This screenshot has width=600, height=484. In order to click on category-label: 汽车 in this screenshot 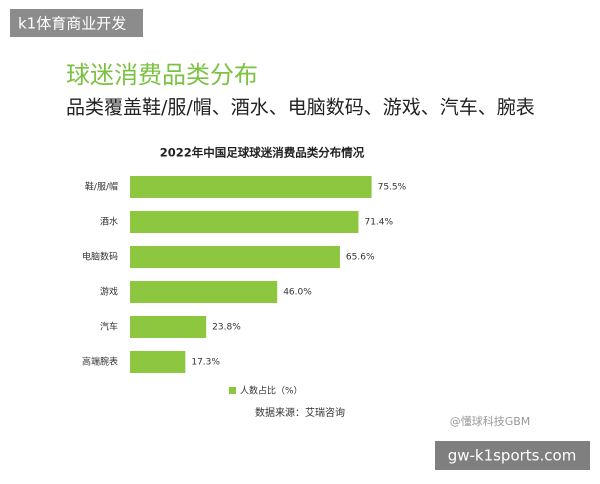, I will do `click(109, 327)`.